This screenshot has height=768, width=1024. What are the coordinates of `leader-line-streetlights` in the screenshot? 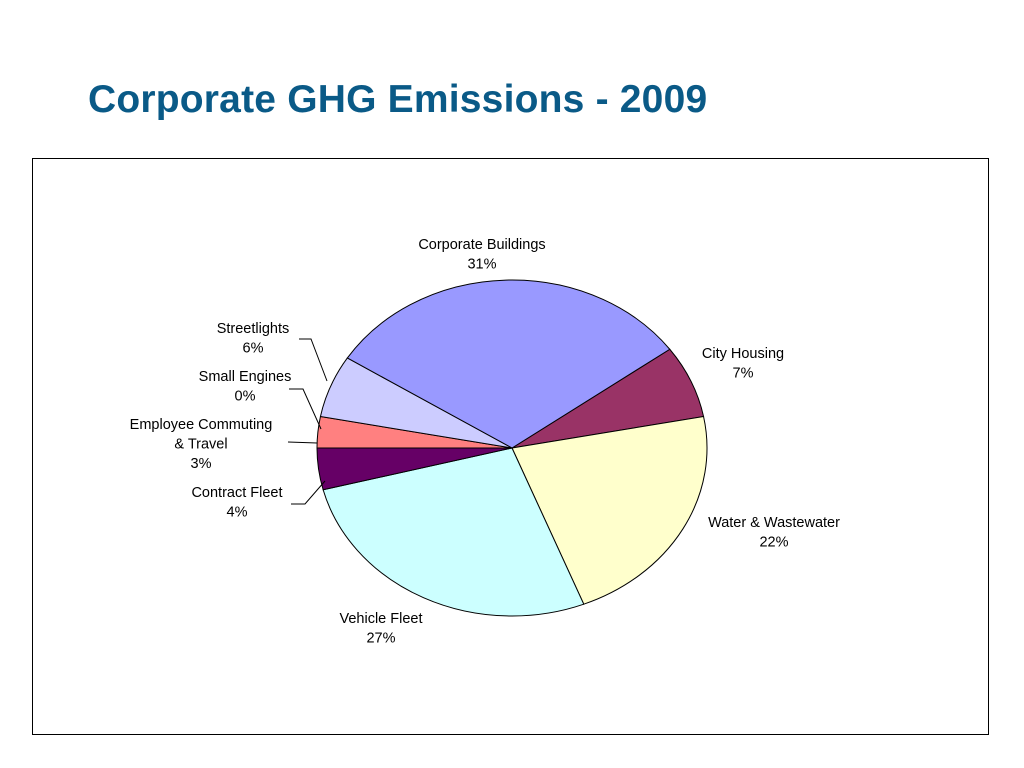 It's located at (313, 360).